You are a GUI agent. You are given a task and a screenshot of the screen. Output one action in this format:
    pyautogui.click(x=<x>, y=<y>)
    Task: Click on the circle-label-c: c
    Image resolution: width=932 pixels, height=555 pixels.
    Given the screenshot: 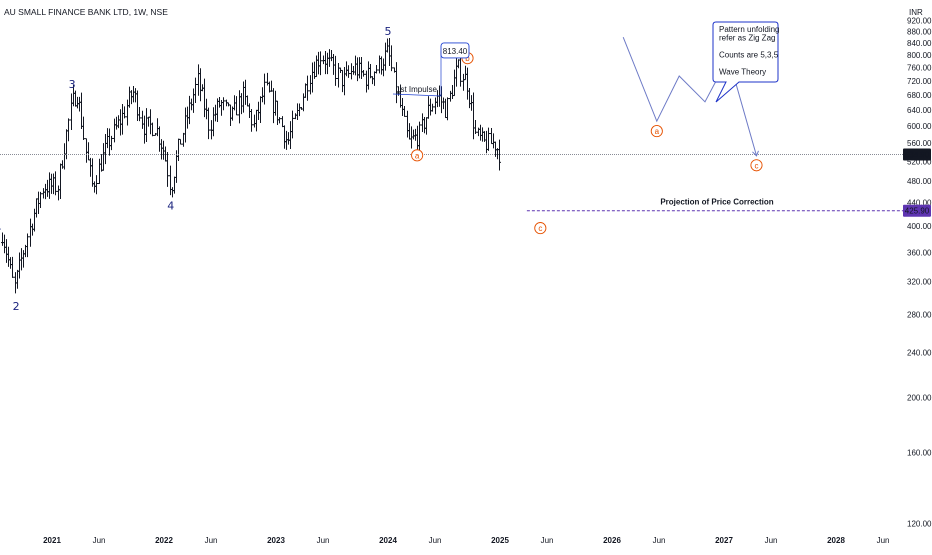 What is the action you would take?
    pyautogui.click(x=756, y=165)
    